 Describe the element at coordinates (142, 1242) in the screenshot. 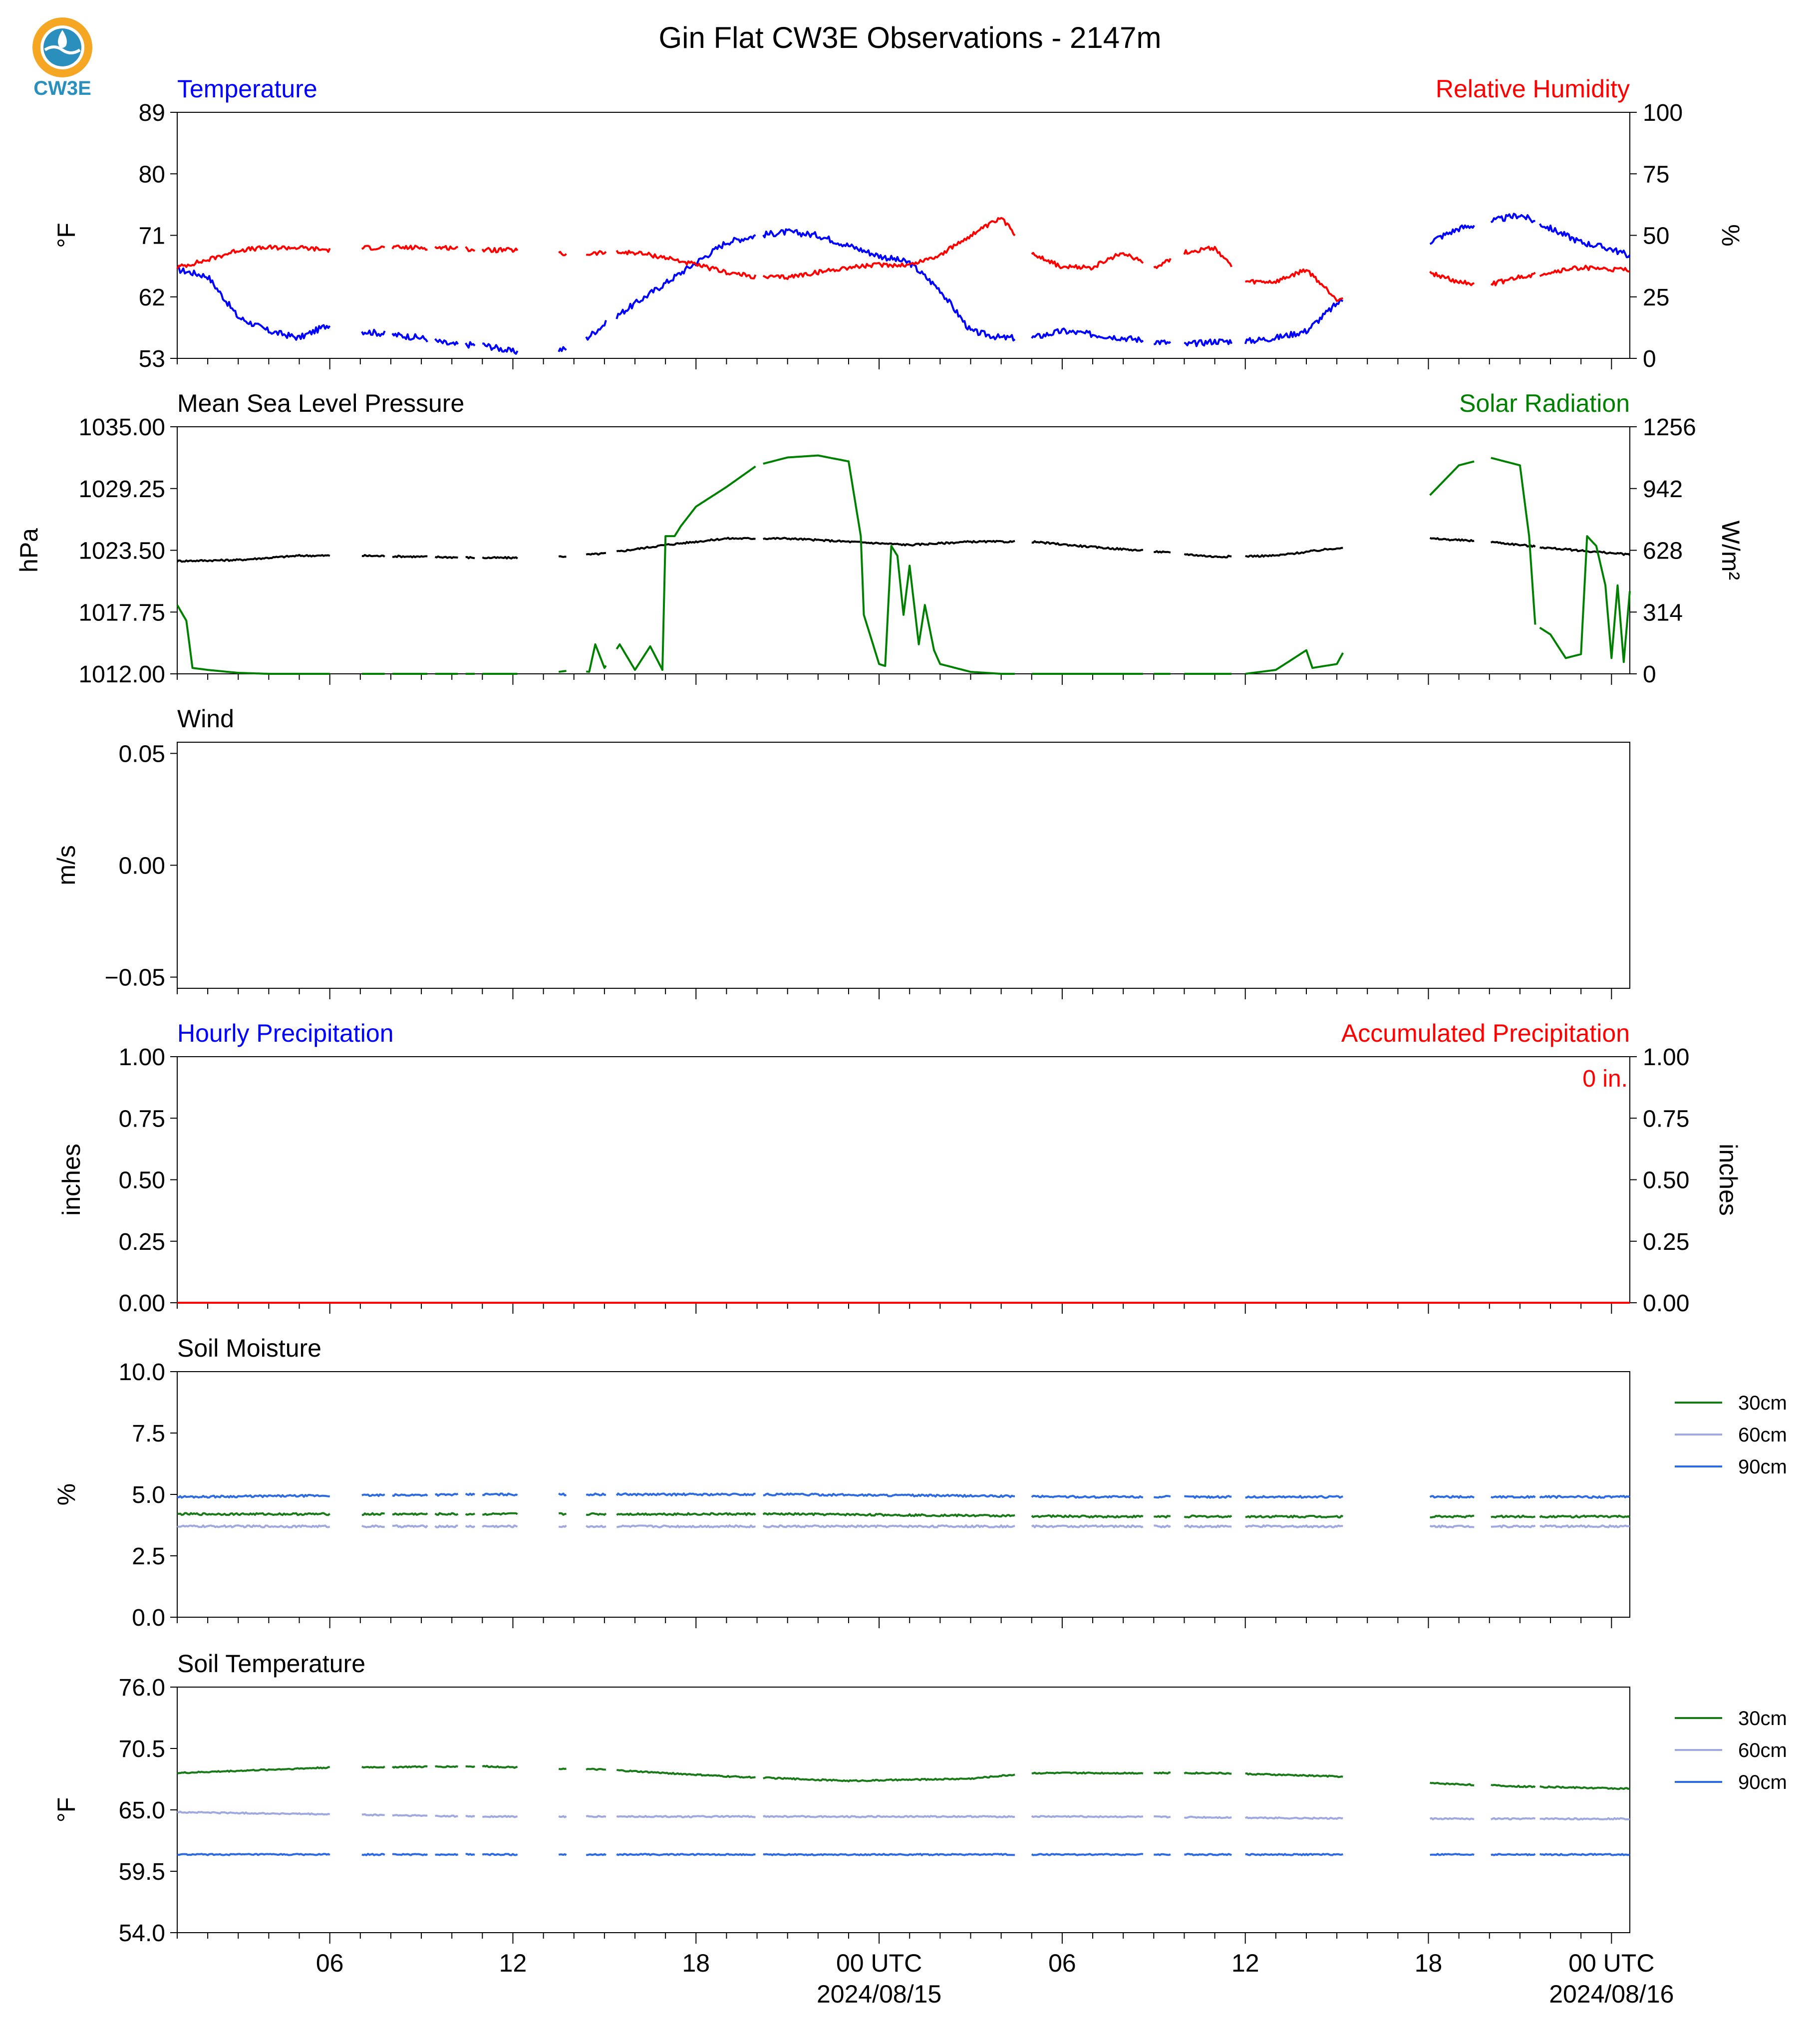

I see `y-tick-label: 0.25` at that location.